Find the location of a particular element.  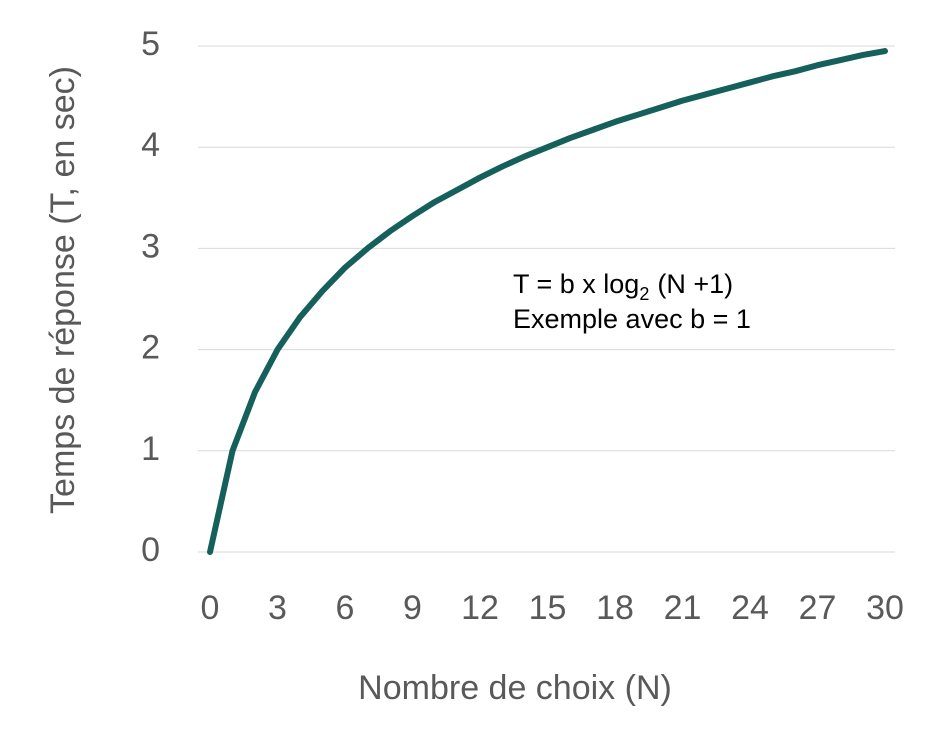

x-tick-label: 30 is located at coordinates (885, 608).